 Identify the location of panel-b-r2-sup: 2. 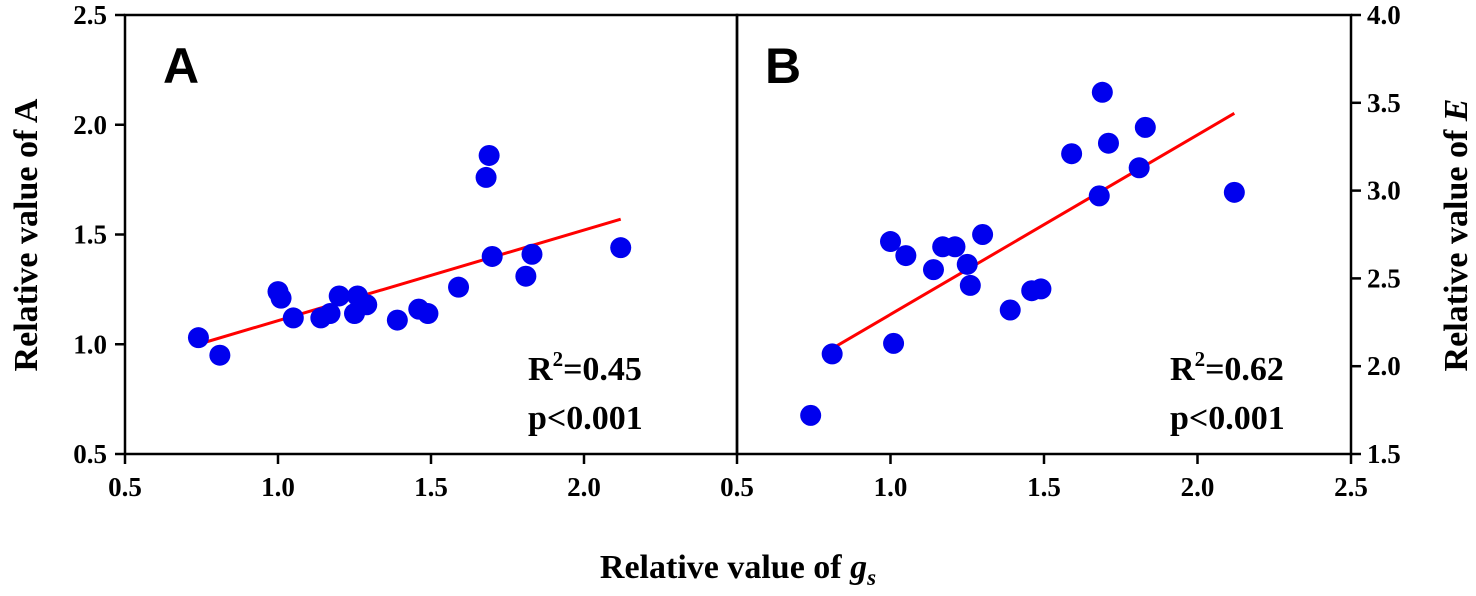
(1200, 359).